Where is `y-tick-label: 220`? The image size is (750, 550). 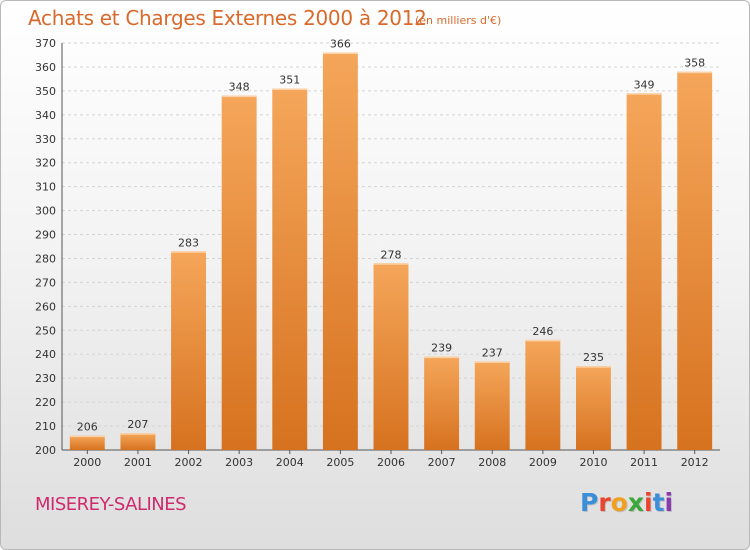
y-tick-label: 220 is located at coordinates (45, 402).